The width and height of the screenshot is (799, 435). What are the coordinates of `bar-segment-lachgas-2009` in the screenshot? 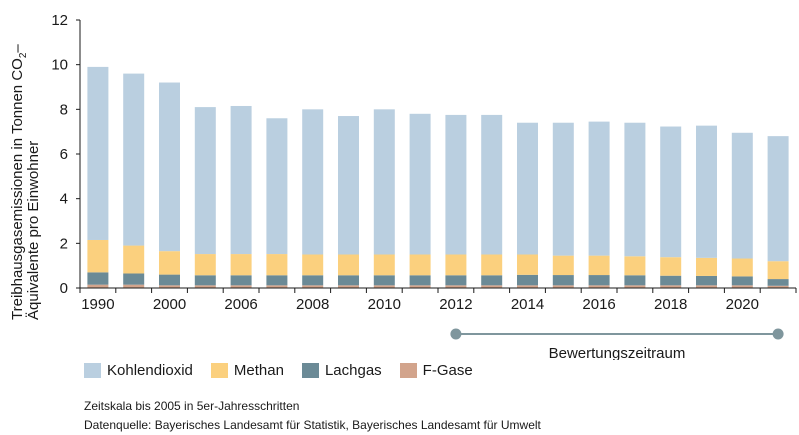 It's located at (348, 280).